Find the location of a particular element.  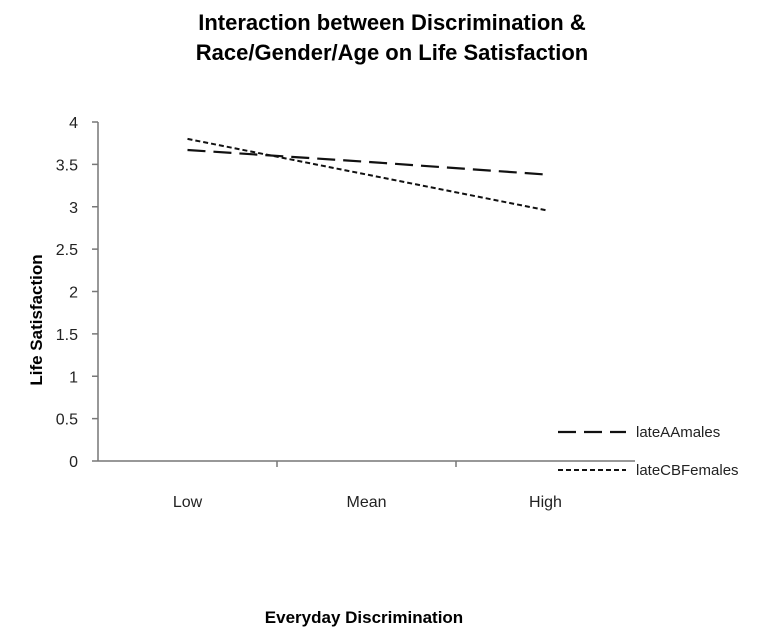

y-tick-label: 2 is located at coordinates (73, 293).